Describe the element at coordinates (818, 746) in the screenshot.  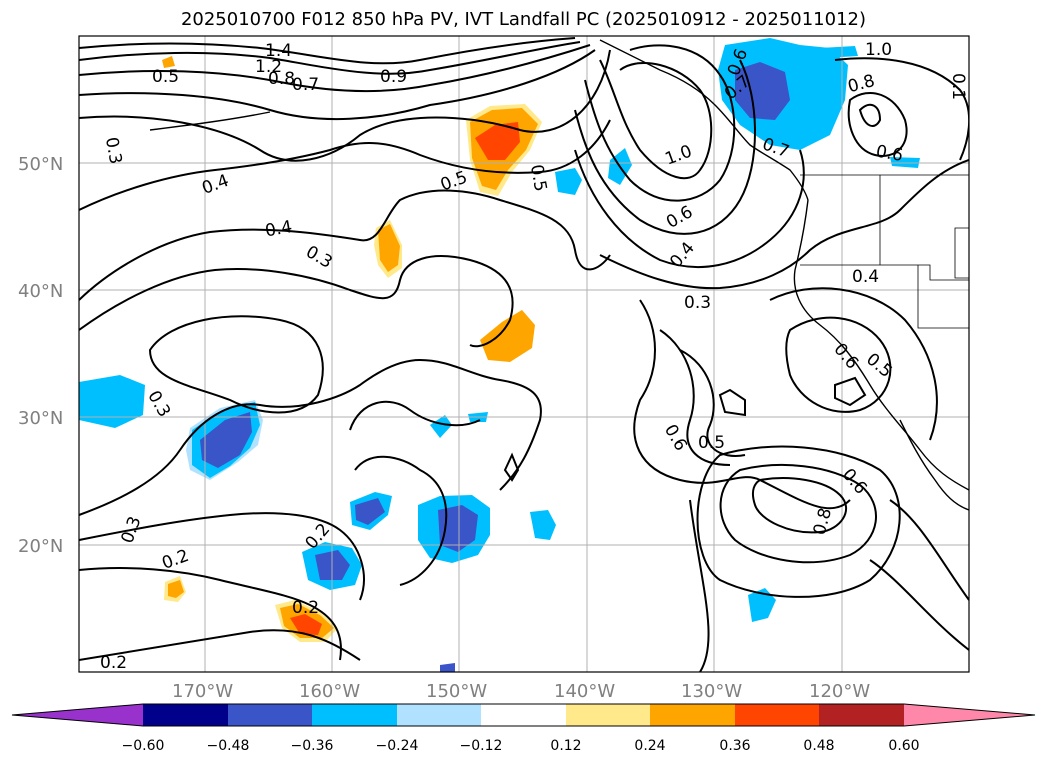
I see `colorbar-tick-label: 0.48` at that location.